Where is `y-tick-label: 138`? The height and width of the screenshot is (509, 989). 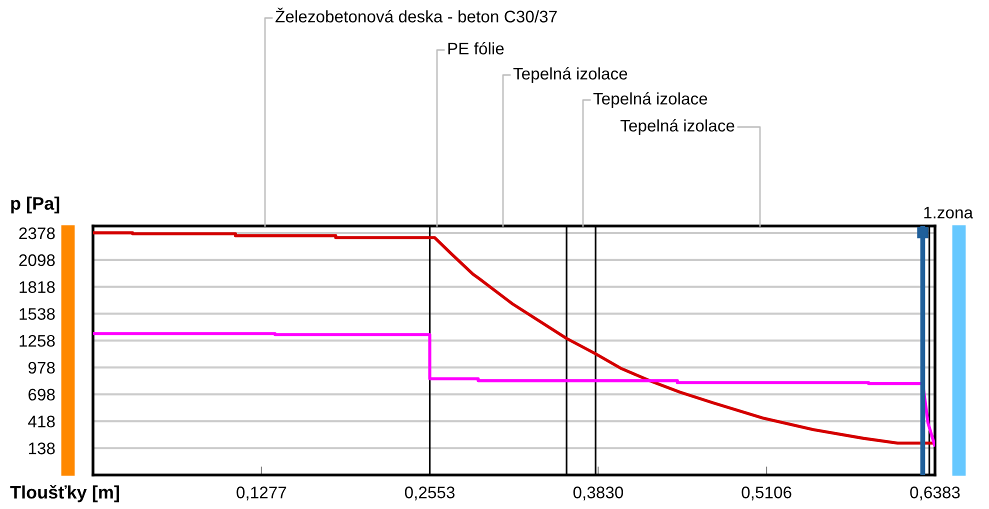
y-tick-label: 138 is located at coordinates (41, 448).